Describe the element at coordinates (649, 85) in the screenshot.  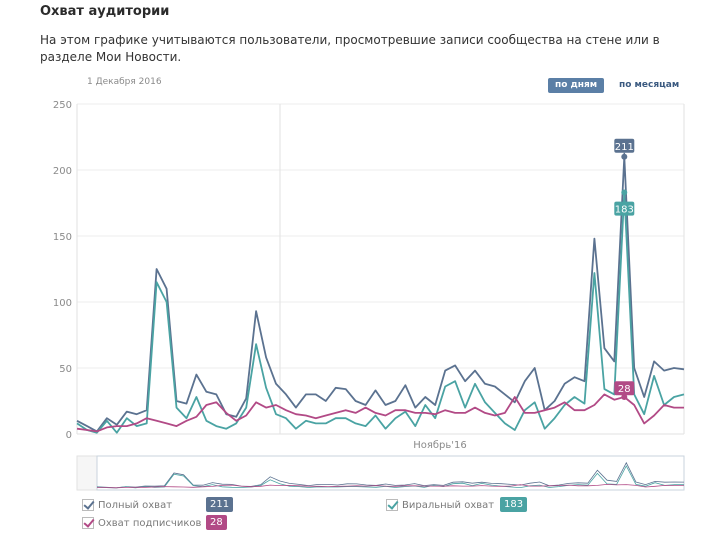
I see `tab-by-months: по месяцам` at that location.